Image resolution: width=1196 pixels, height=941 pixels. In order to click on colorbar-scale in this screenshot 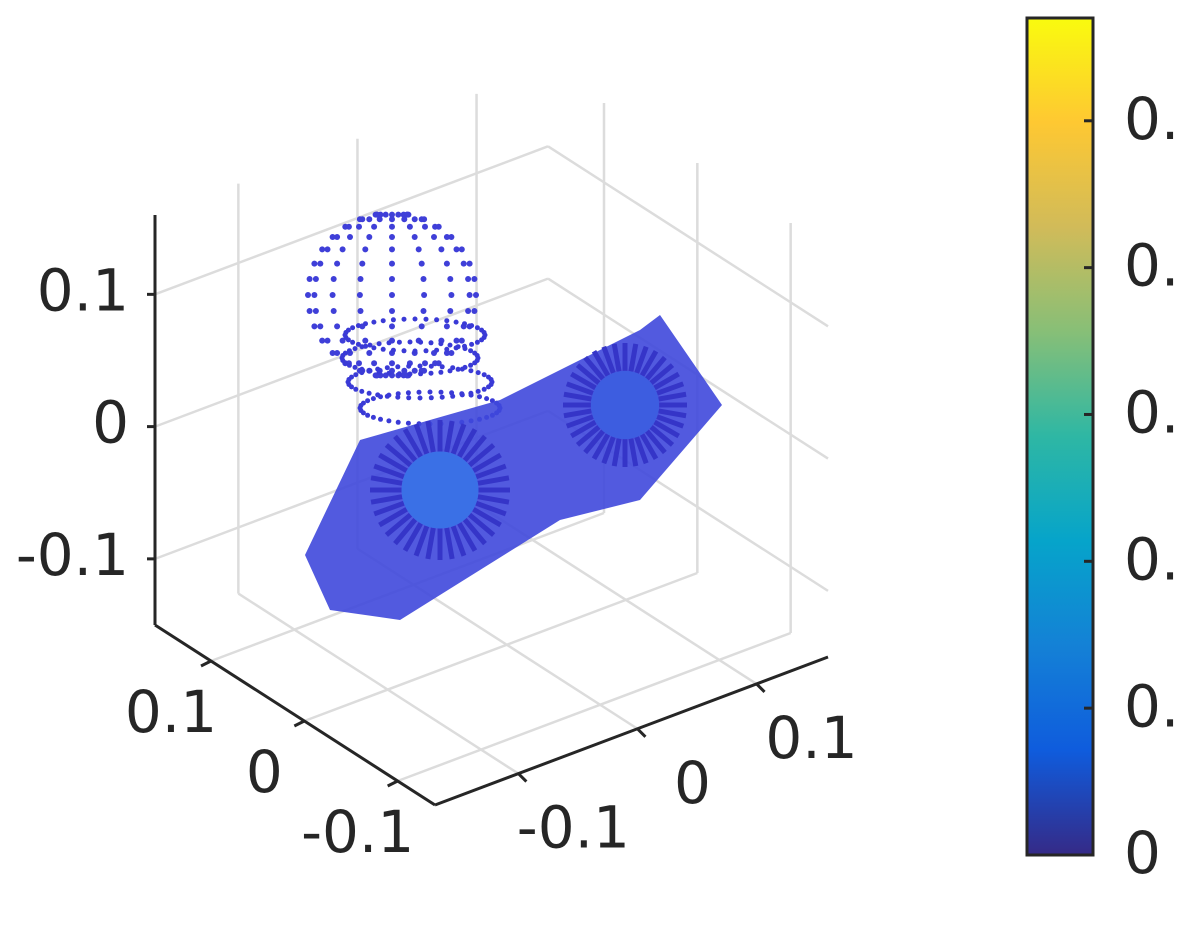, I will do `click(1060, 436)`.